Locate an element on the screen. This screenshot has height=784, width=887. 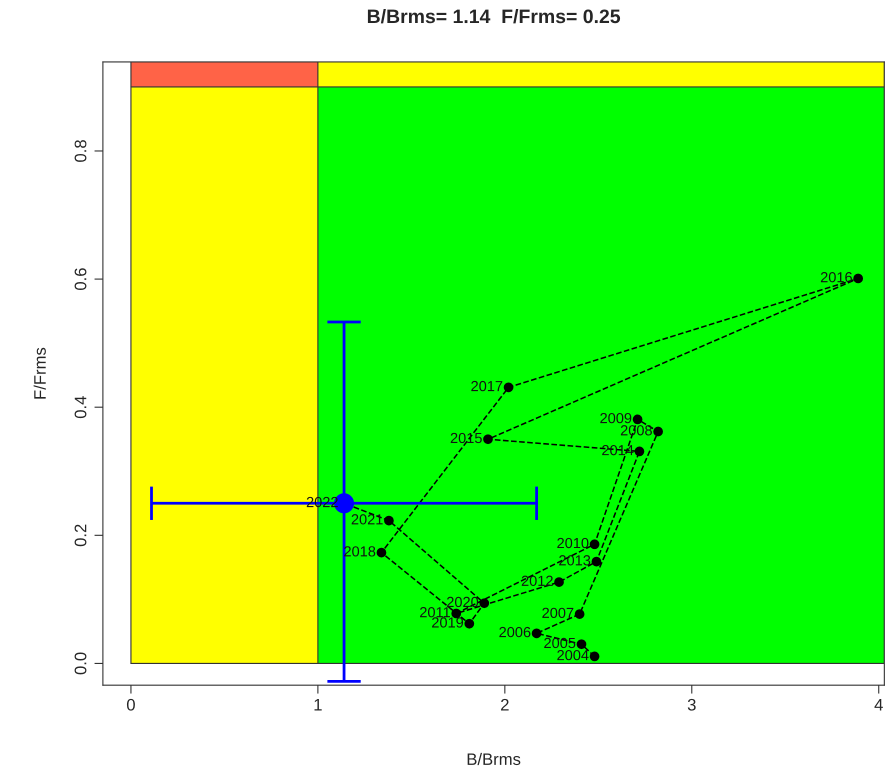
x-tick-label: 2 is located at coordinates (505, 704).